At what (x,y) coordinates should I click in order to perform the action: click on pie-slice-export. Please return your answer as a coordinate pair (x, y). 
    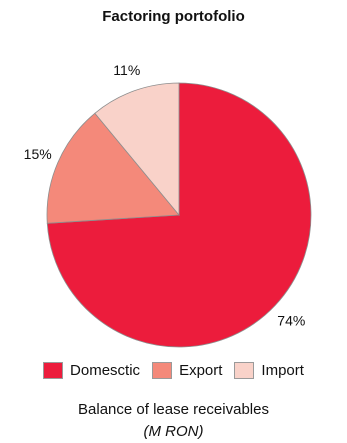
    Looking at the image, I should click on (113, 168).